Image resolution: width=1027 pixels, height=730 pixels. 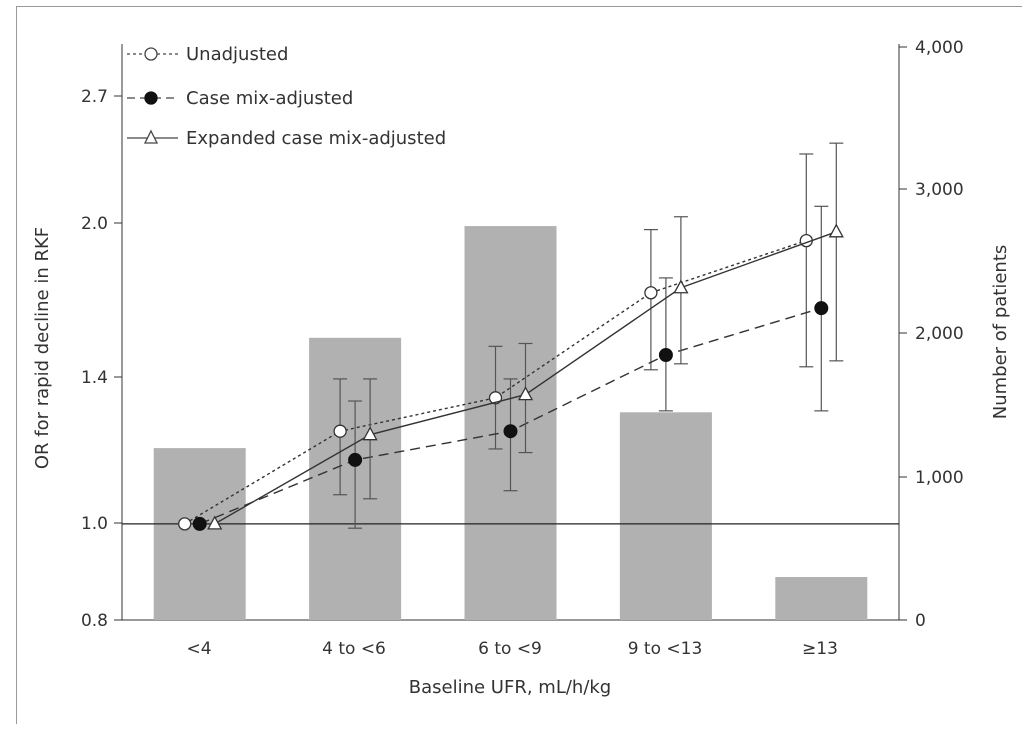 I want to click on left-axis-title: OR for rapid decline in RKF, so click(x=42, y=348).